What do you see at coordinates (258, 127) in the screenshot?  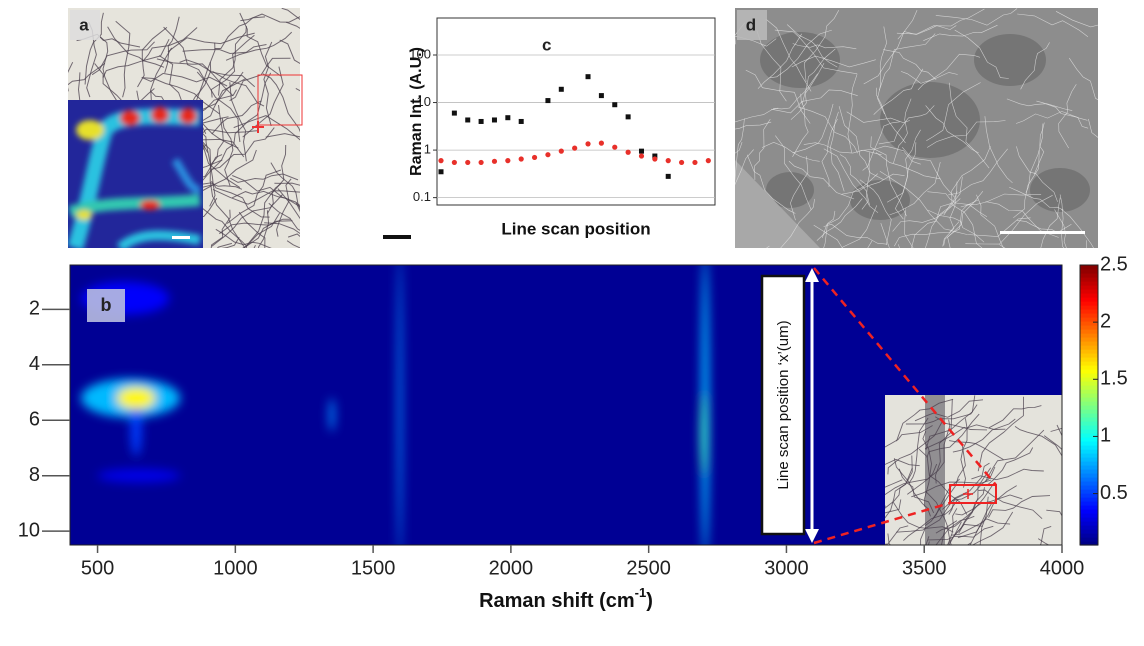 I see `scan-cross` at bounding box center [258, 127].